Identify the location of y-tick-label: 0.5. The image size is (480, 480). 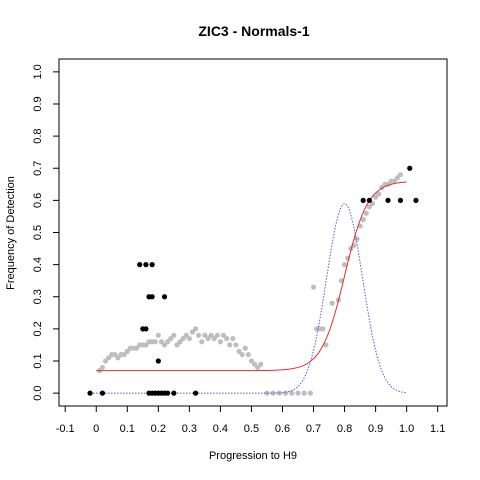
(38, 232).